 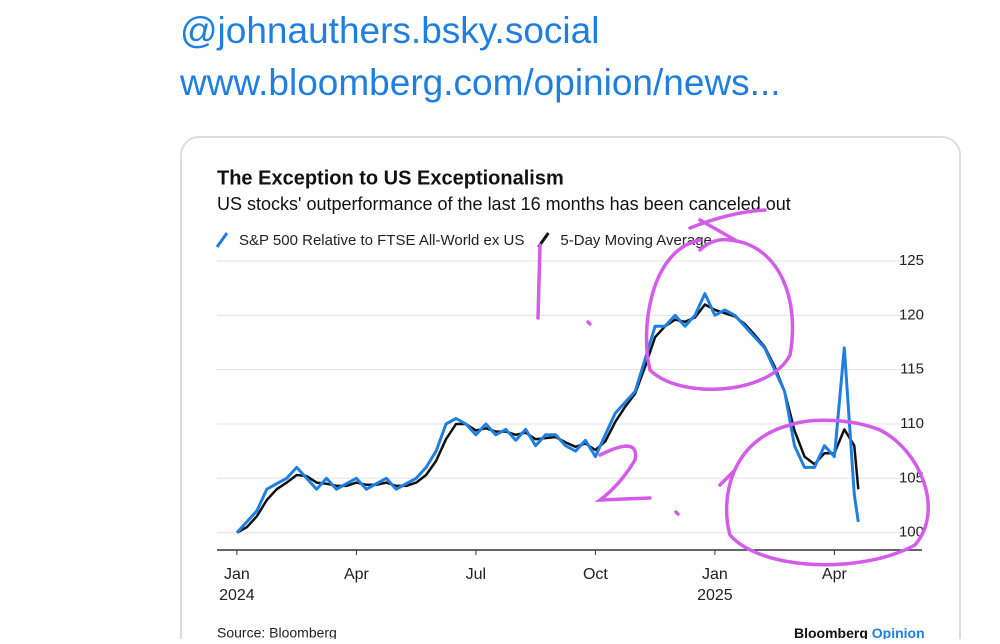 What do you see at coordinates (911, 532) in the screenshot?
I see `y-tick-label: 100` at bounding box center [911, 532].